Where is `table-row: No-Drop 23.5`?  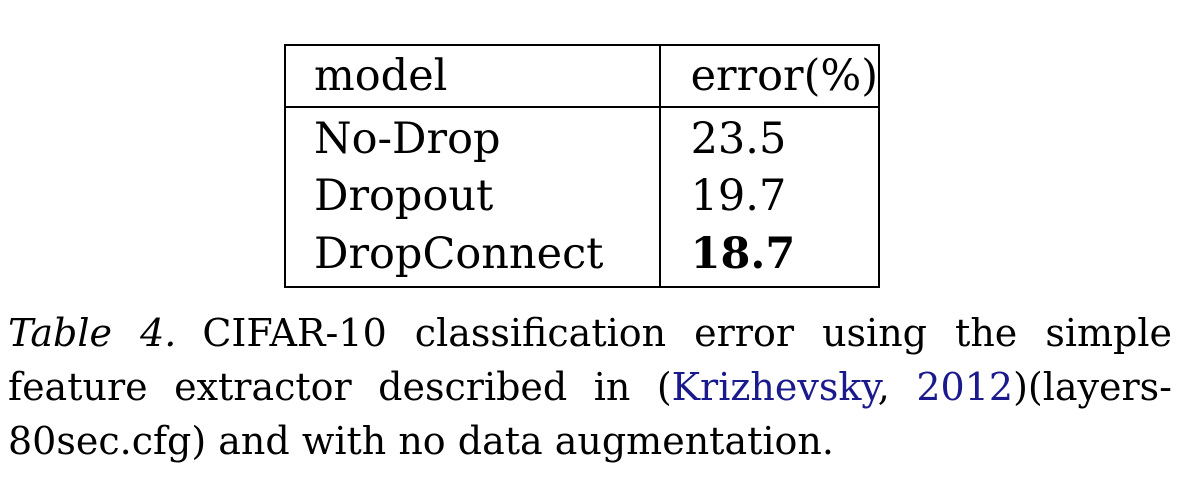 table-row: No-Drop 23.5 is located at coordinates (582, 137).